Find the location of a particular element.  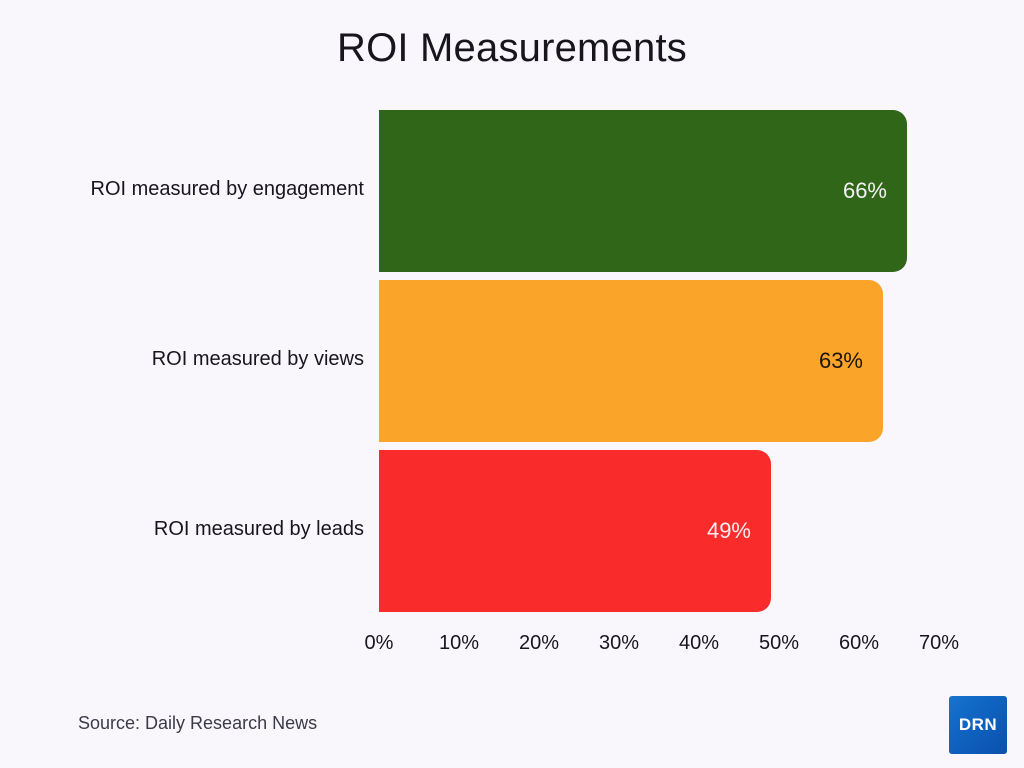

x-axis-tick-label: 30% is located at coordinates (619, 643).